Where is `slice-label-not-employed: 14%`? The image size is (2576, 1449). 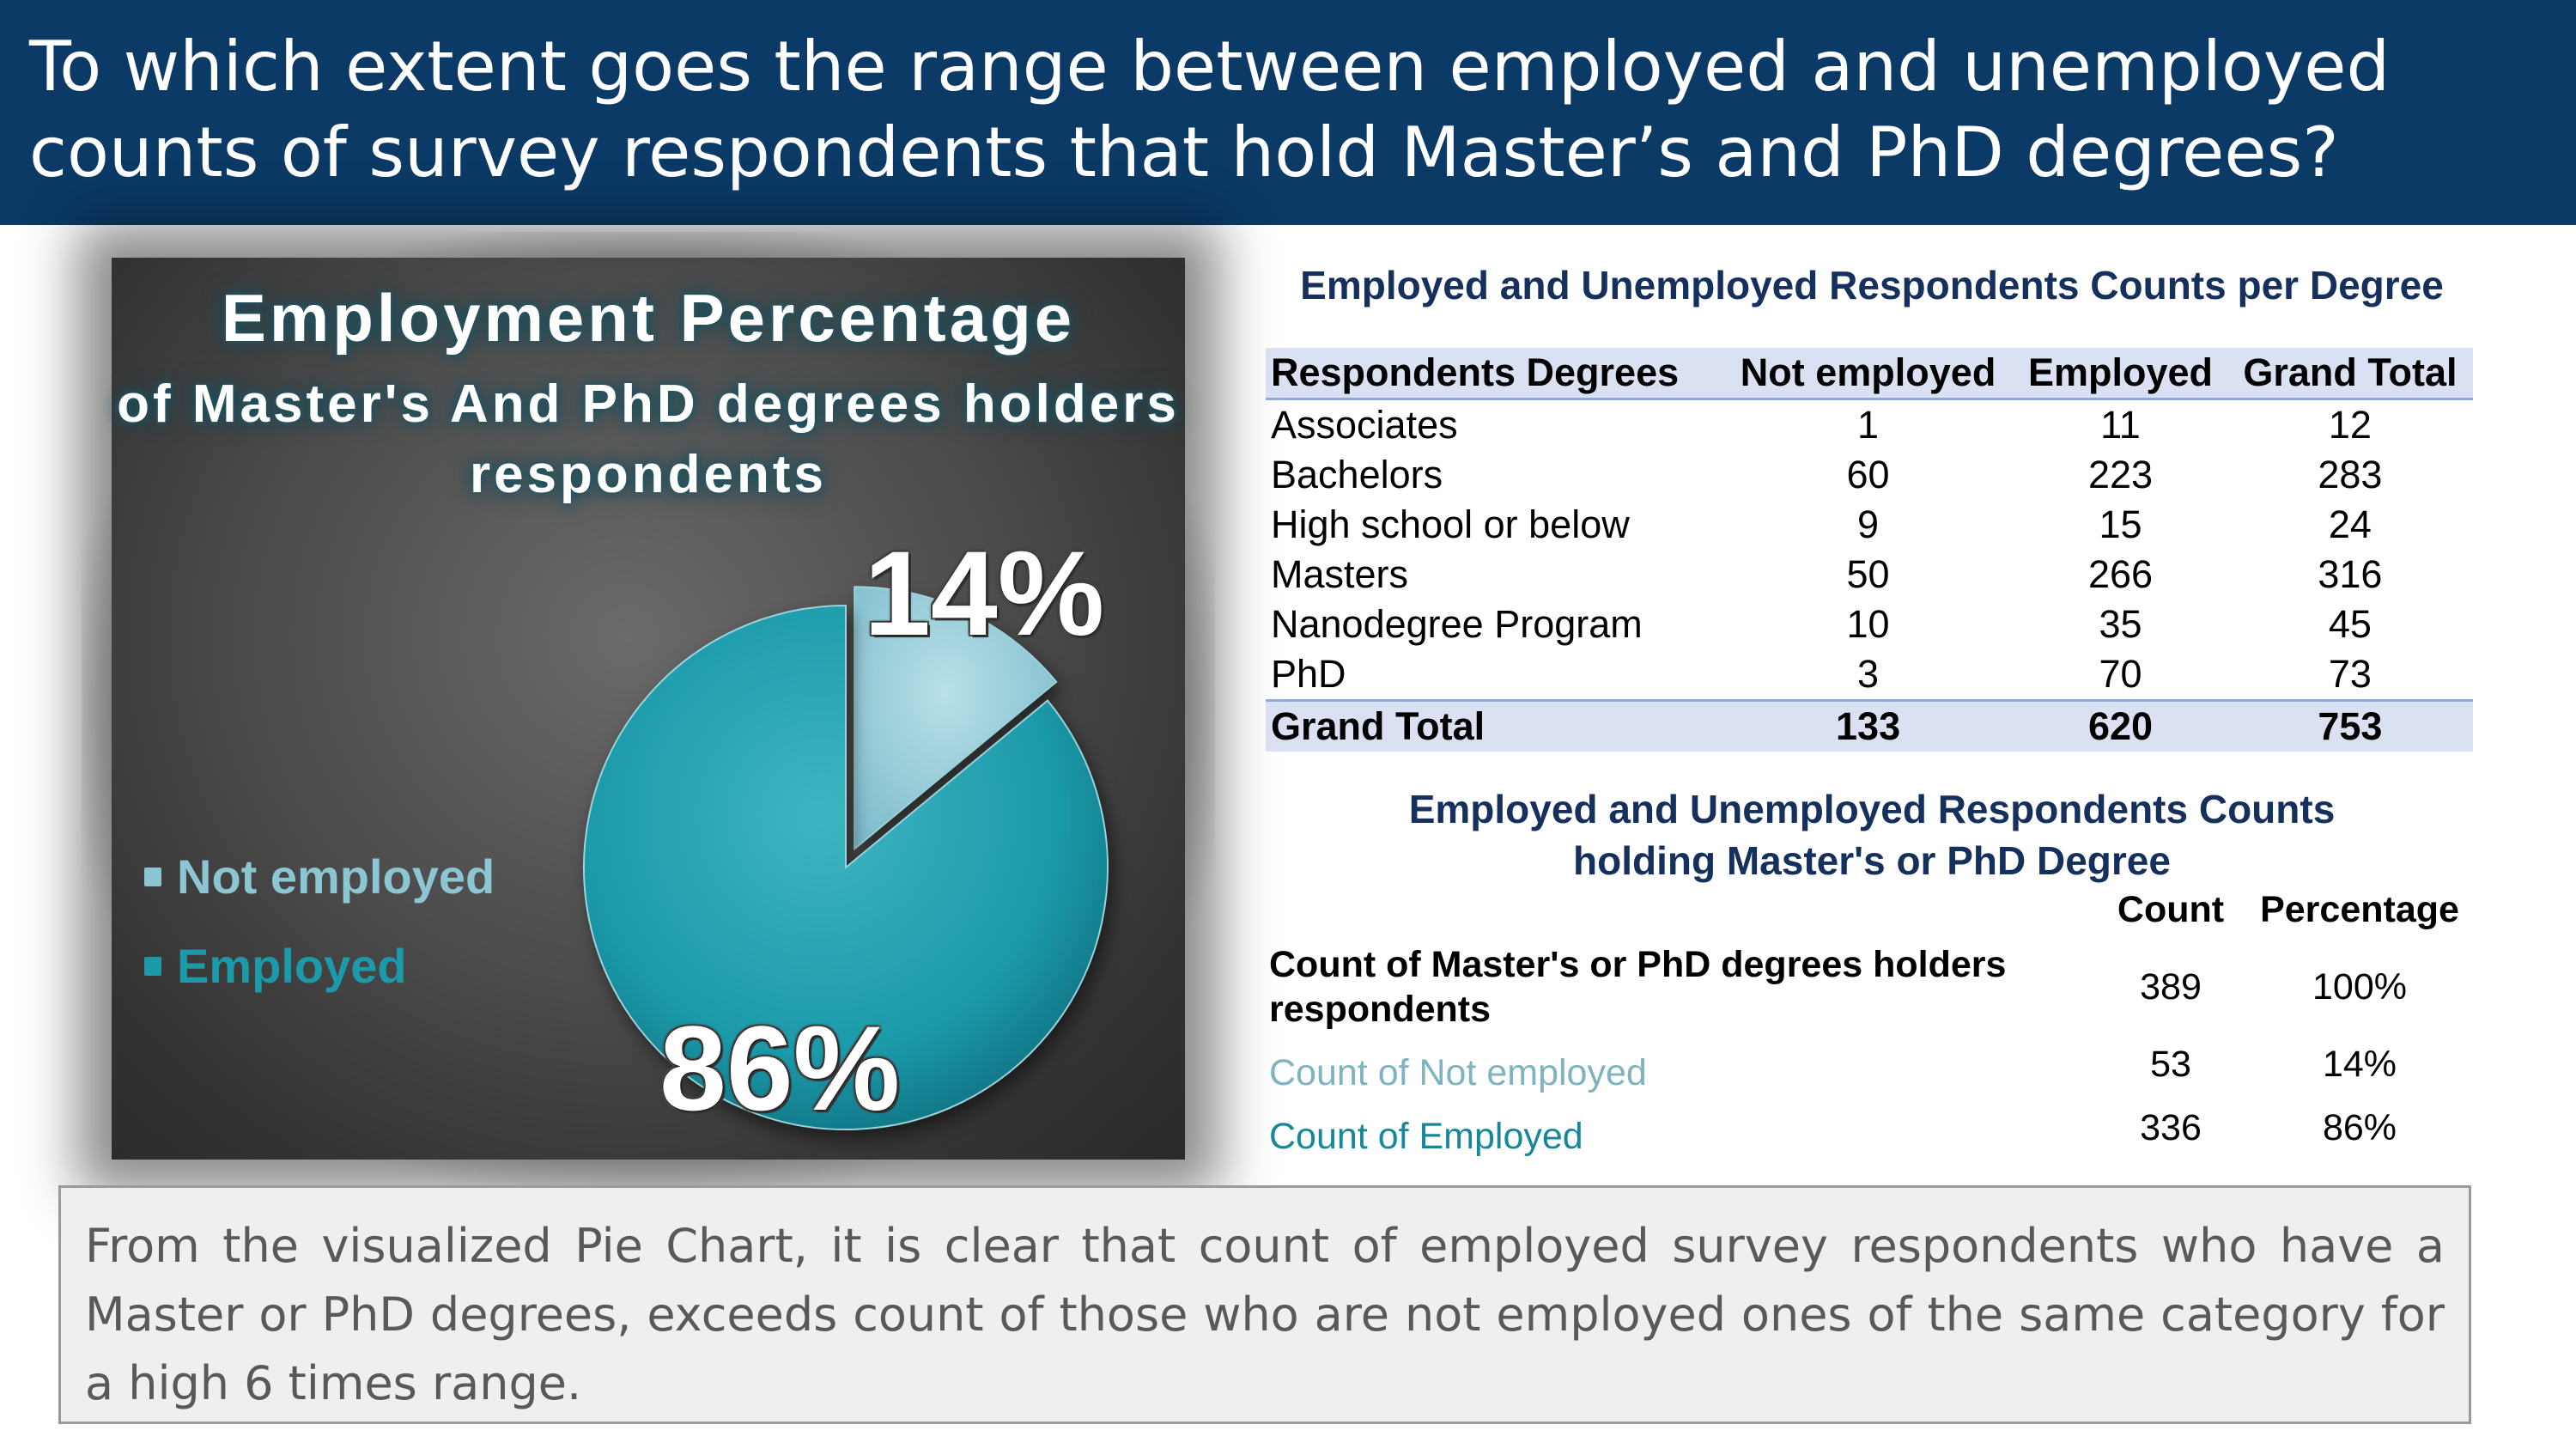 slice-label-not-employed: 14% is located at coordinates (984, 593).